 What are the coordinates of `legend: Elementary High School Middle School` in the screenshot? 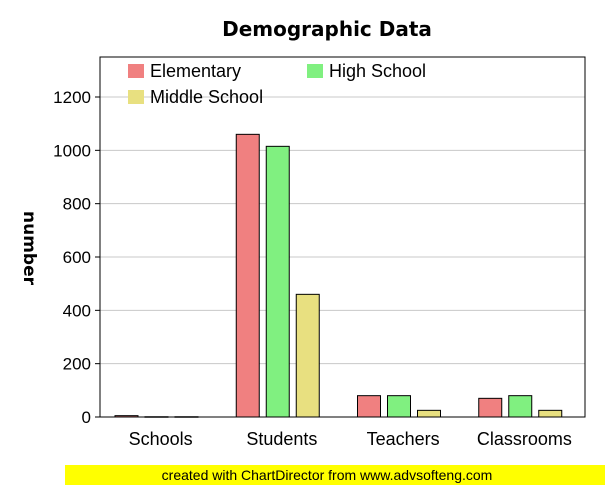 It's located at (277, 84).